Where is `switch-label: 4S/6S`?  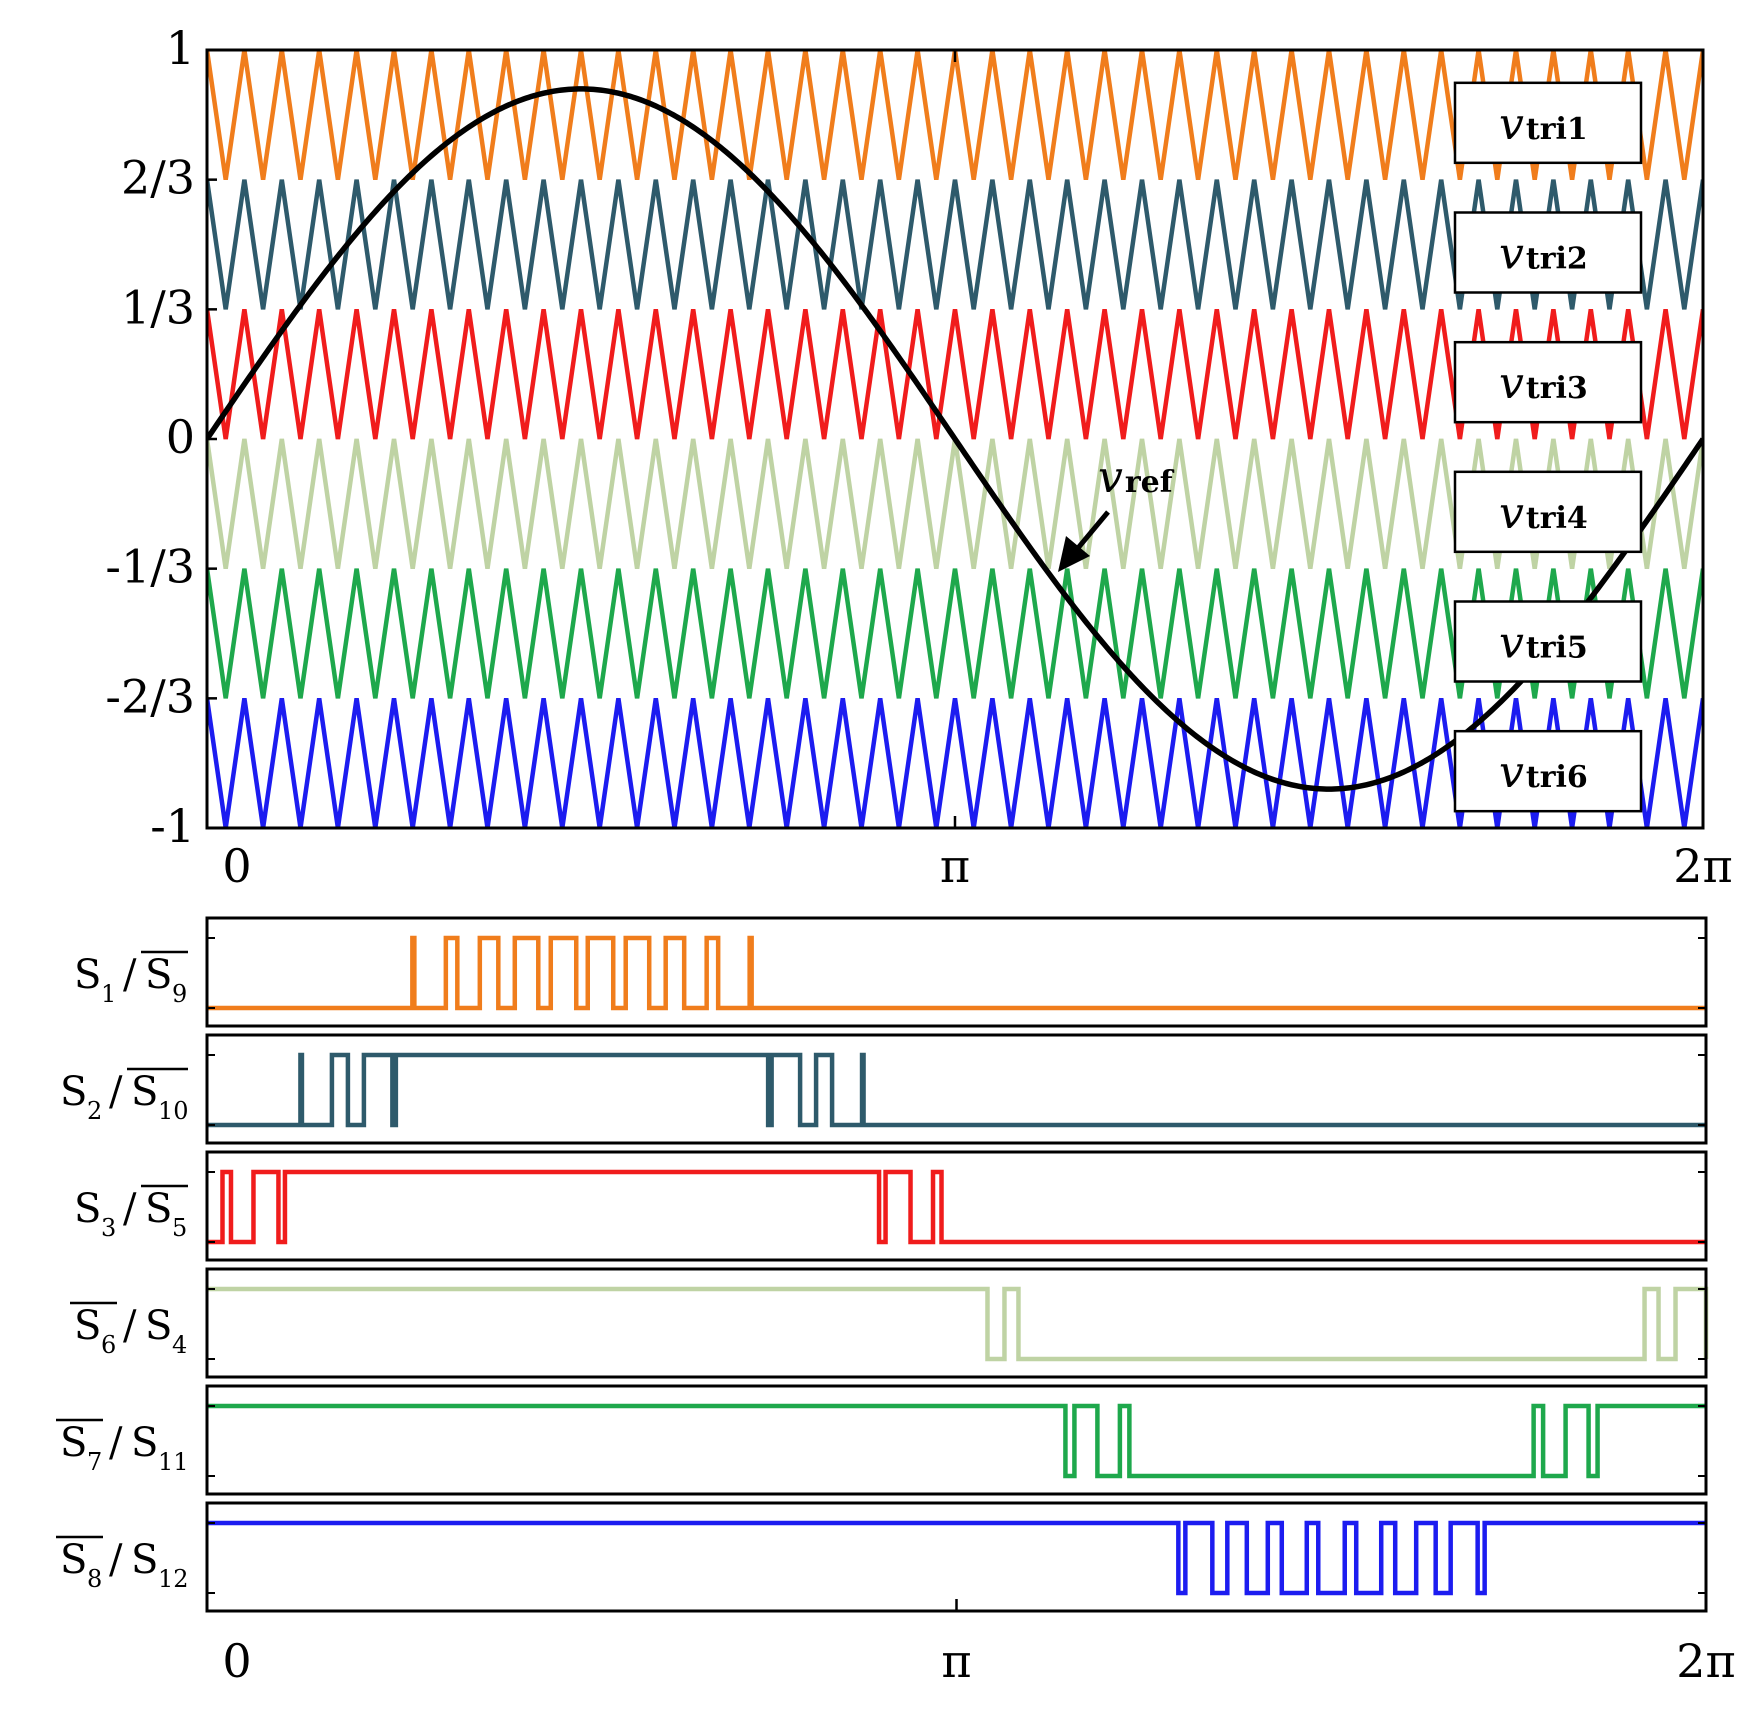
switch-label: 4S/6S is located at coordinates (128, 1330).